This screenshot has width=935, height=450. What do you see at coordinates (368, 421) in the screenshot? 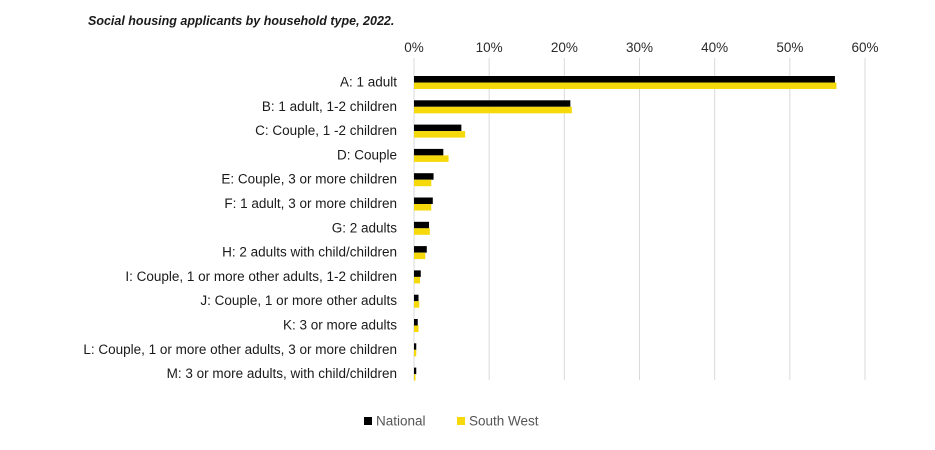
I see `legend-swatch-national` at bounding box center [368, 421].